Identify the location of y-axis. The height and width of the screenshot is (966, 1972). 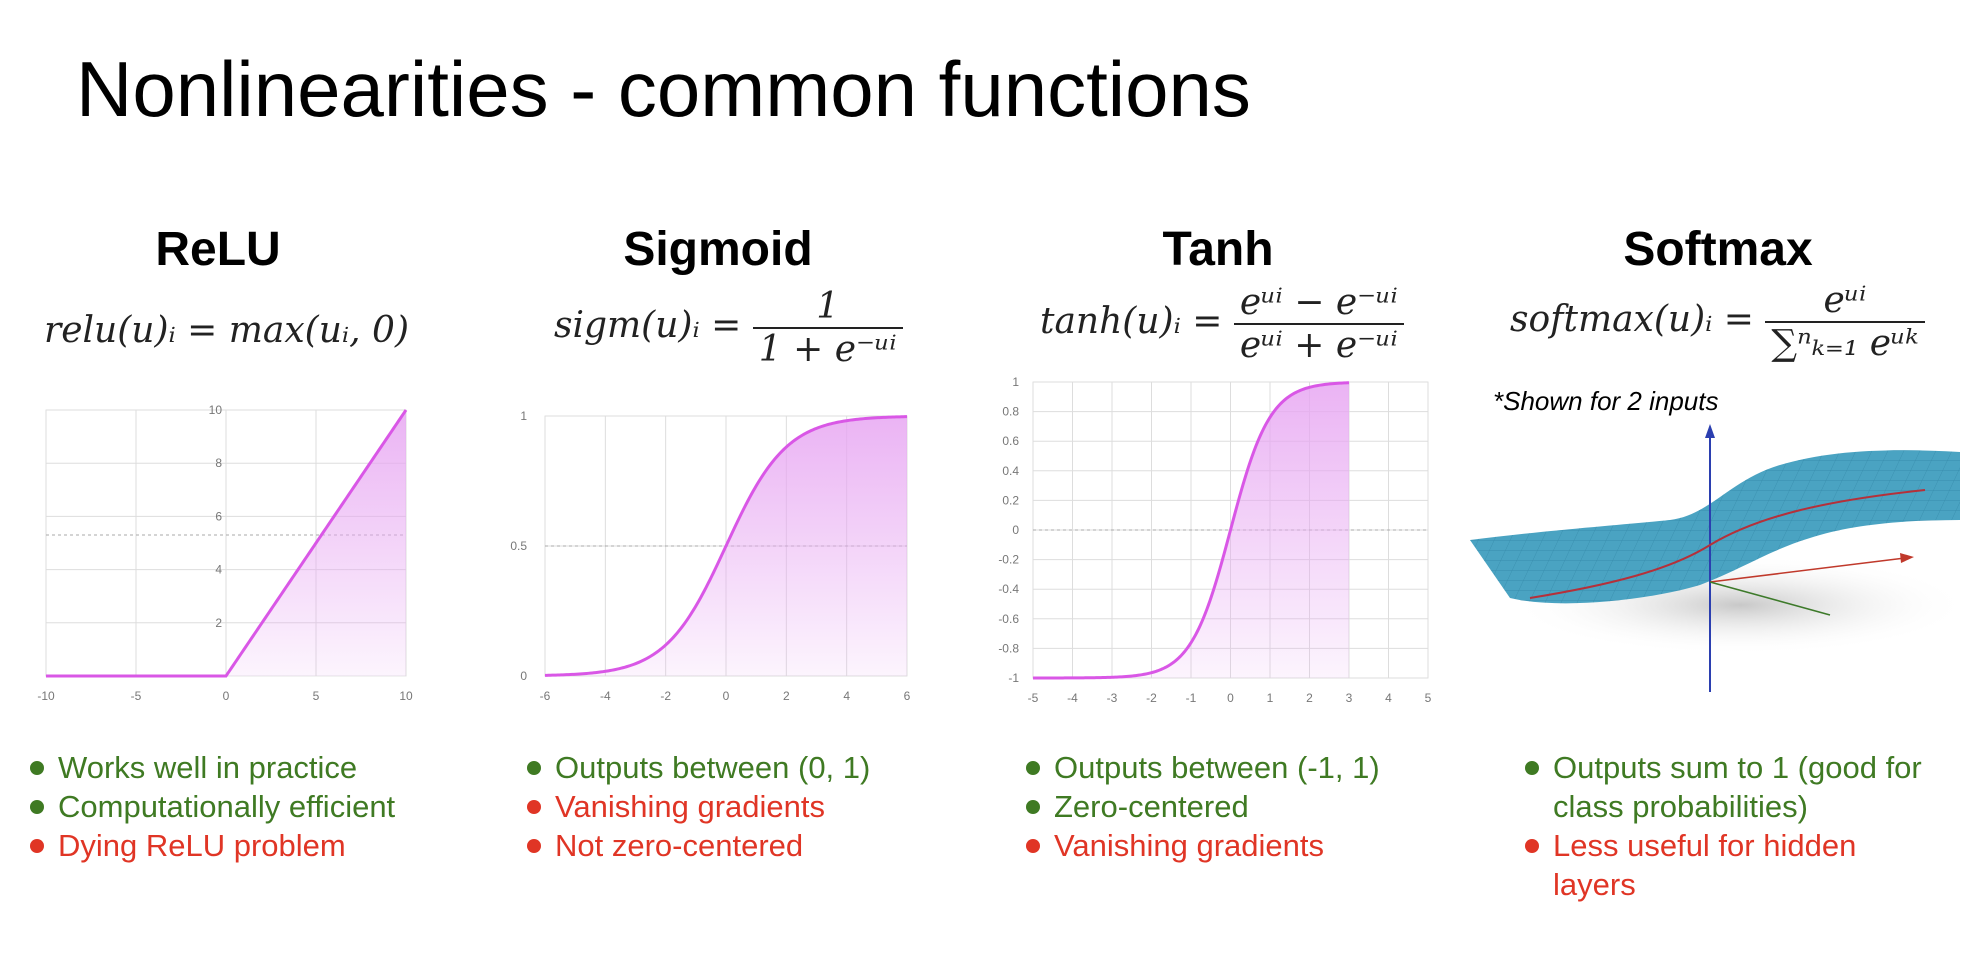
(1770, 598).